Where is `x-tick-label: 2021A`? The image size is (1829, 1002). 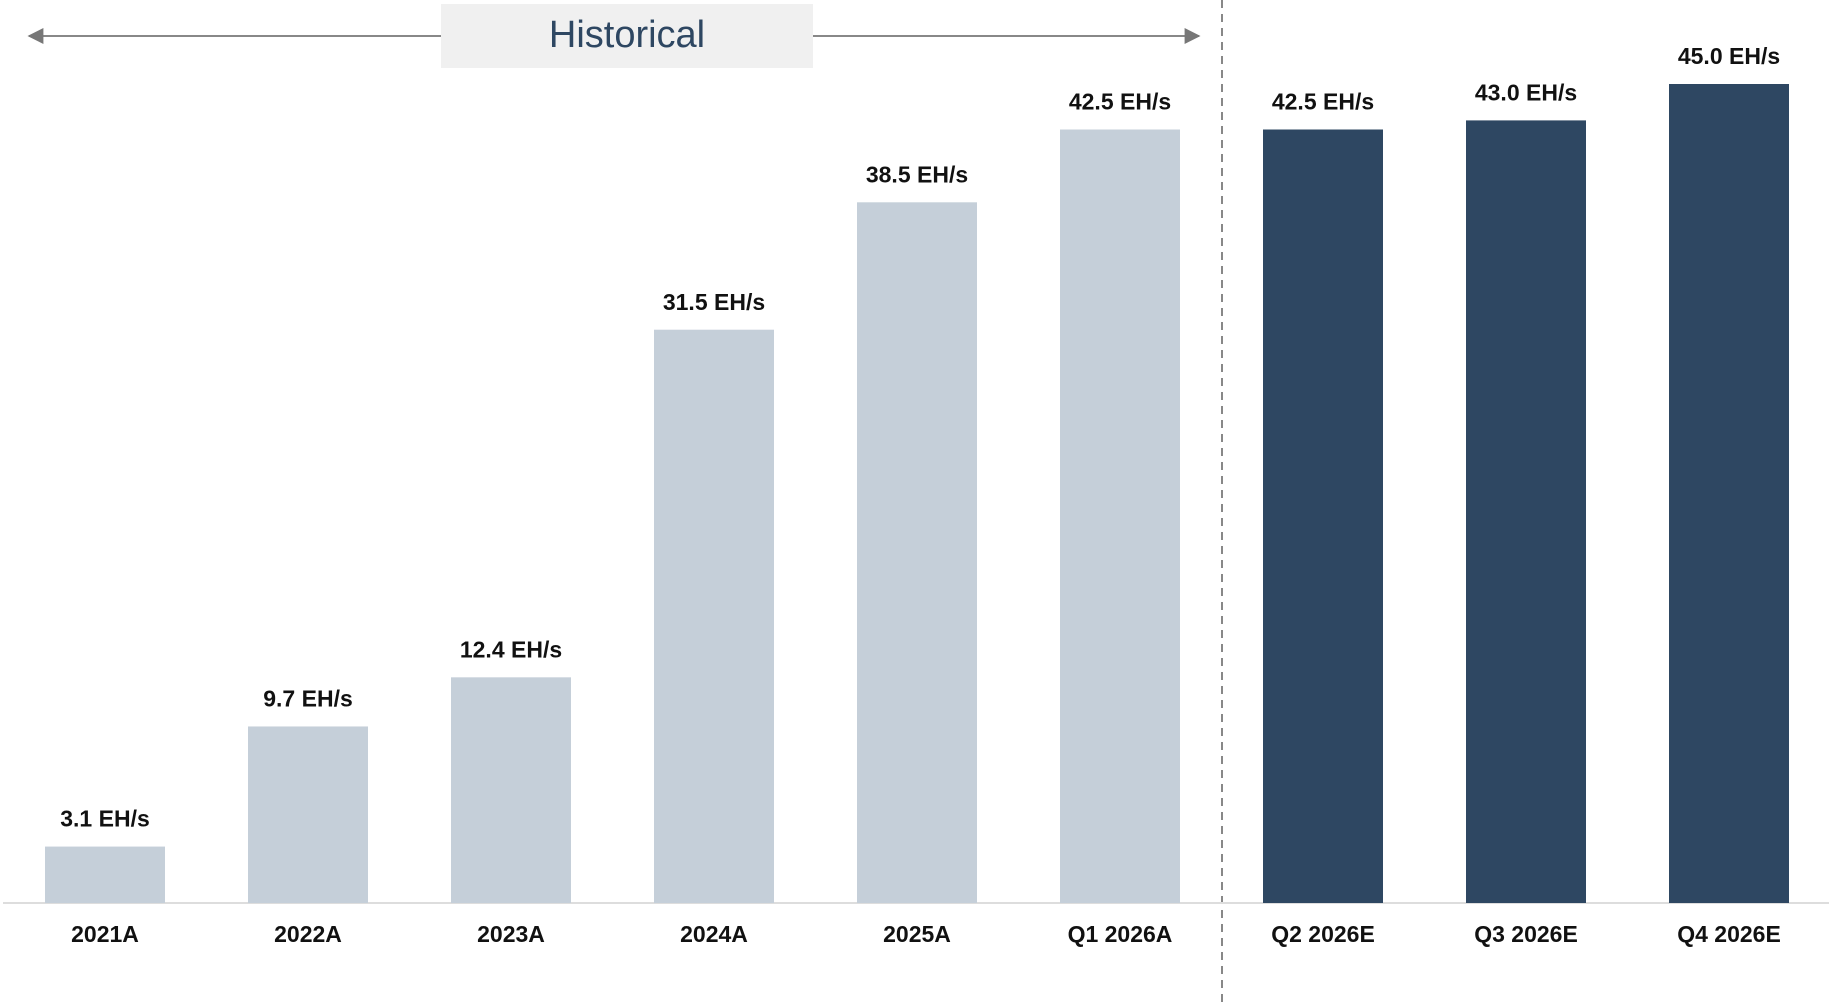
x-tick-label: 2021A is located at coordinates (105, 934).